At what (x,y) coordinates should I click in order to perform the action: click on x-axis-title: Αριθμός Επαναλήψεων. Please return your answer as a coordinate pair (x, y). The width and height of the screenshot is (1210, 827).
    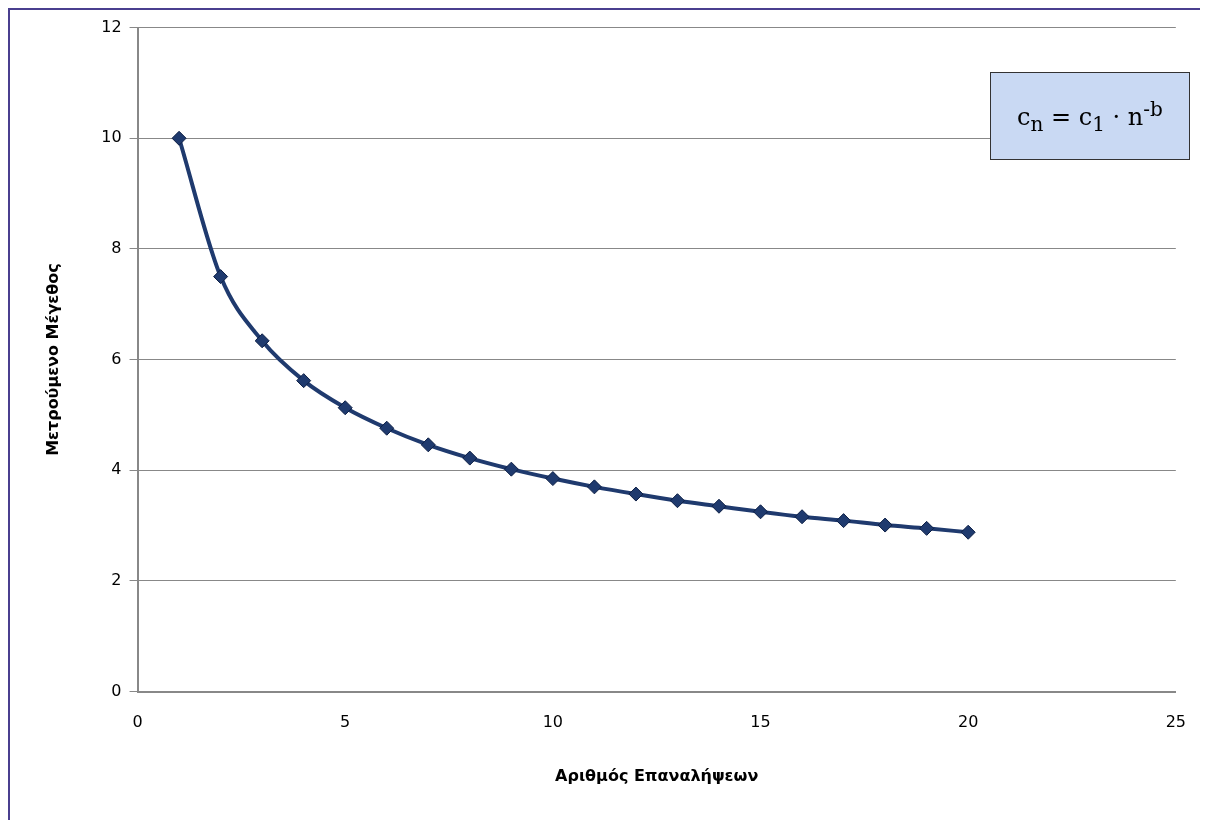
    Looking at the image, I should click on (657, 775).